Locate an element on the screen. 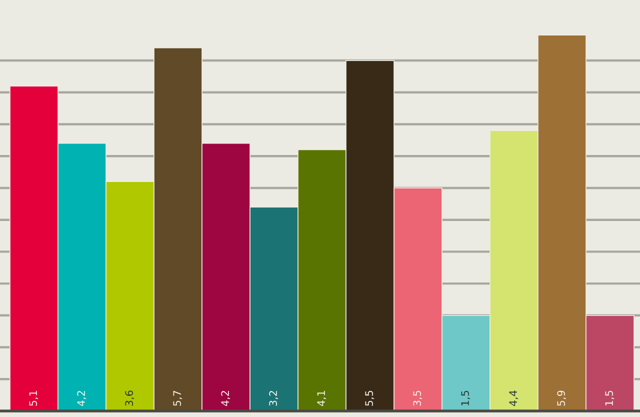 This screenshot has width=640, height=417. data-label: 3,5 is located at coordinates (417, 398).